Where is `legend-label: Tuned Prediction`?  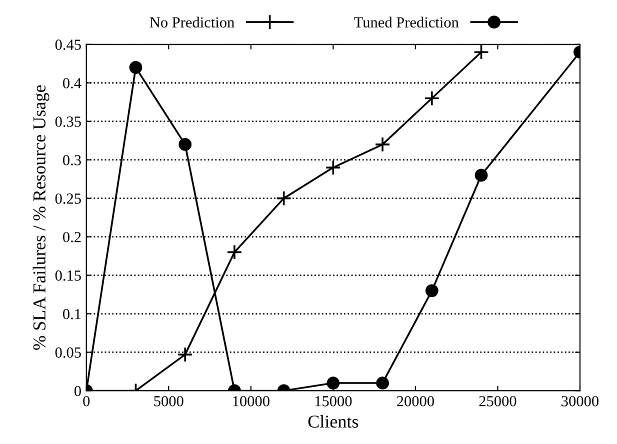 legend-label: Tuned Prediction is located at coordinates (406, 22).